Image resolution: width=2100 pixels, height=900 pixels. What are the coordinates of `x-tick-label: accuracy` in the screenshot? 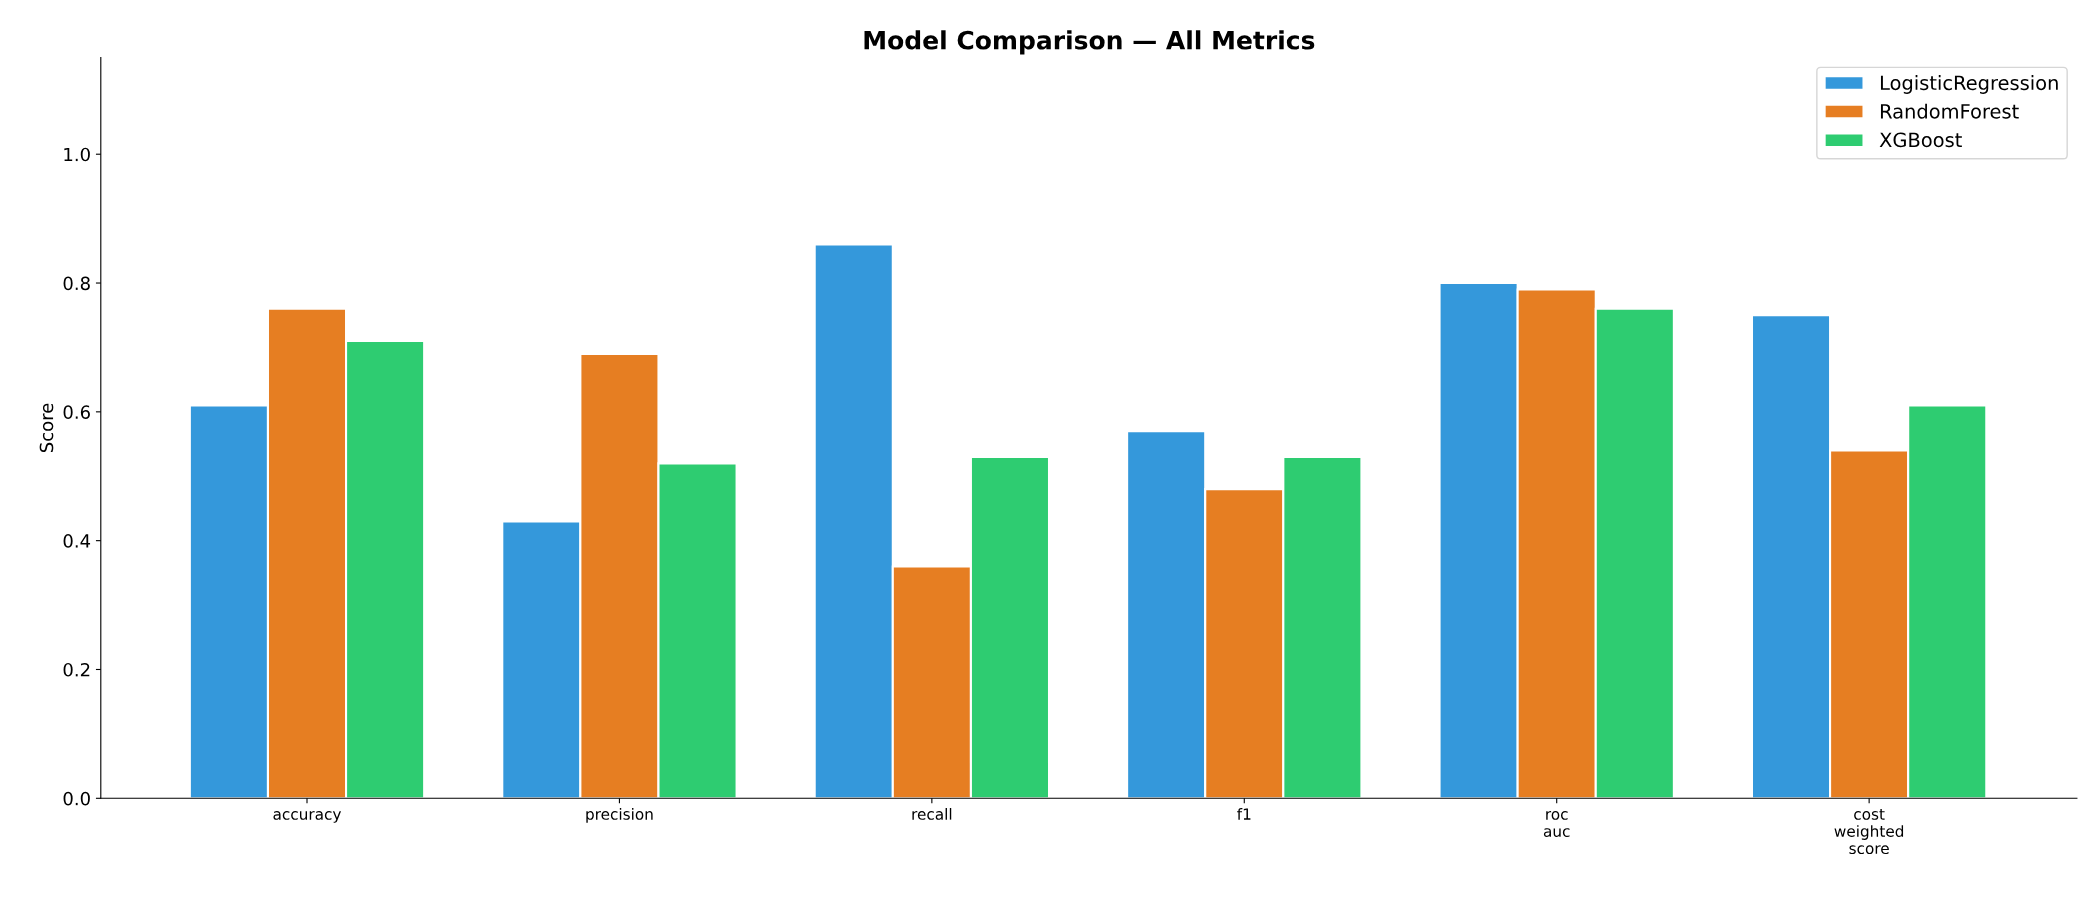 It's located at (307, 817).